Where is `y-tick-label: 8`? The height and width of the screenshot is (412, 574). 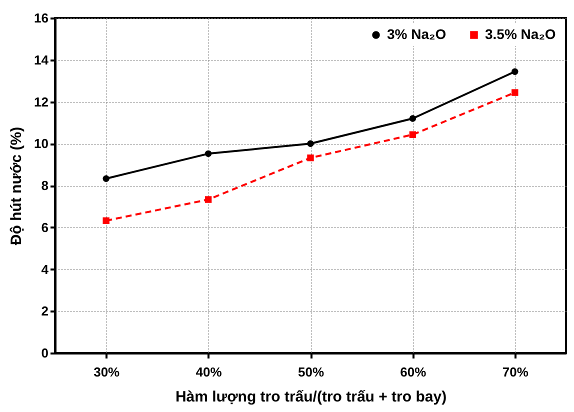
y-tick-label: 8 is located at coordinates (44, 185).